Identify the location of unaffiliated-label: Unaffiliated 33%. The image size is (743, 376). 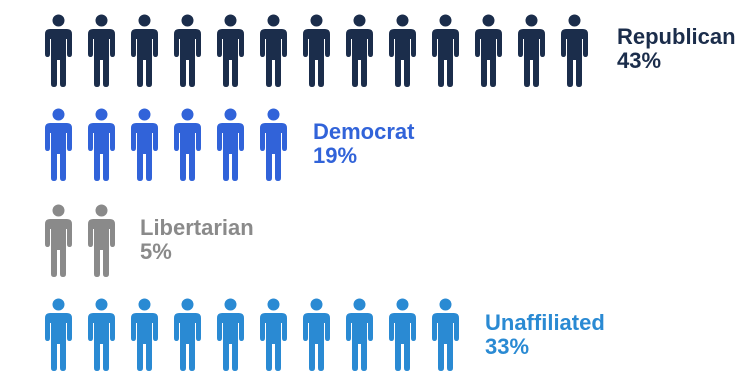
(545, 335).